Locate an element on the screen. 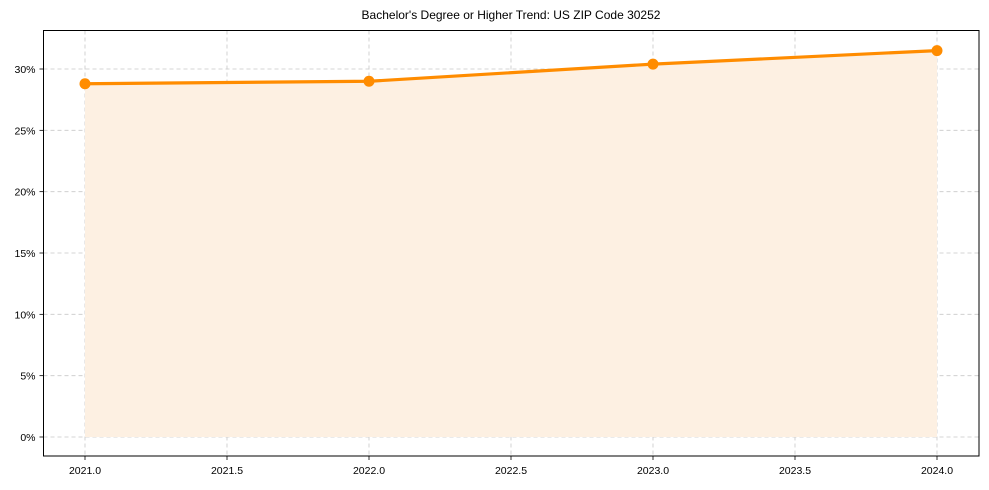 The image size is (989, 490). x-tick-label: 2022.0 is located at coordinates (369, 471).